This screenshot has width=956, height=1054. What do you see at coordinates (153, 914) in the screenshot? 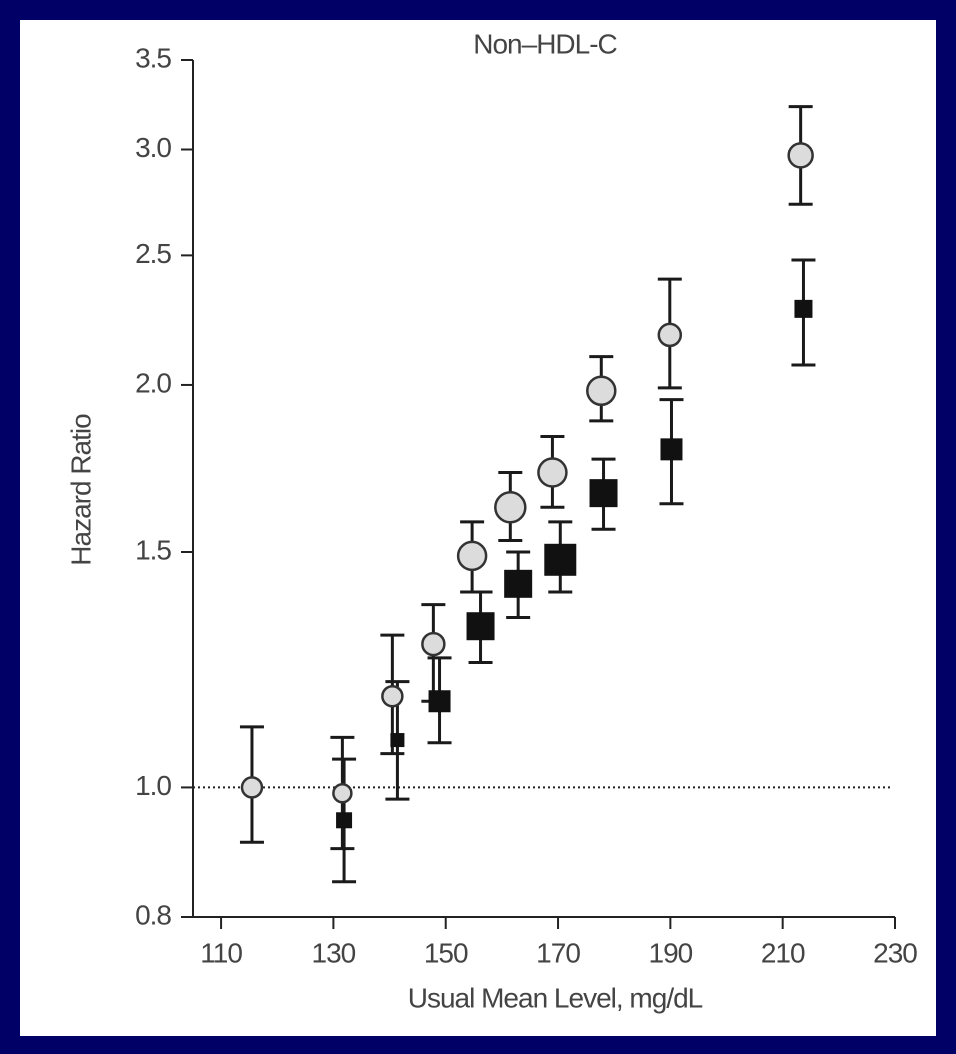
I see `y-tick-label: 0.8` at bounding box center [153, 914].